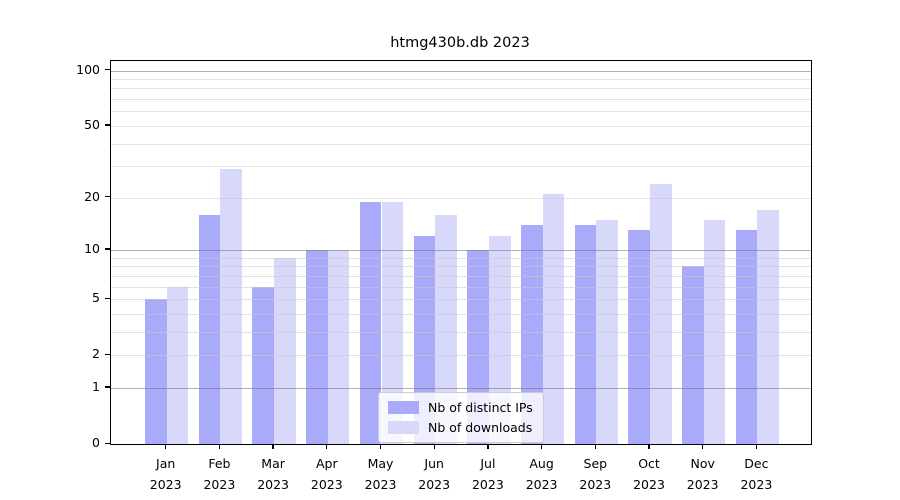 Image resolution: width=900 pixels, height=500 pixels. I want to click on y-tick-label-2: 2, so click(96, 354).